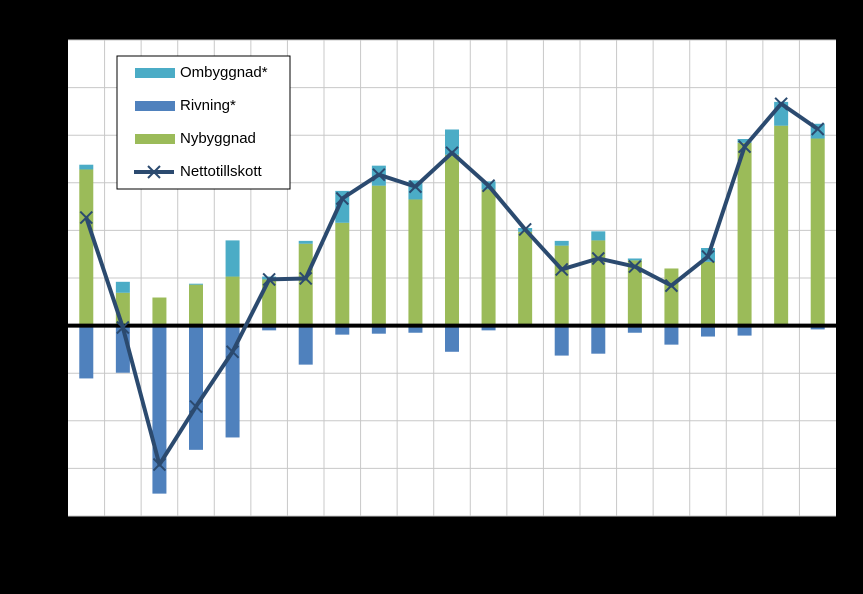 The width and height of the screenshot is (863, 594). I want to click on legend-box, so click(203, 122).